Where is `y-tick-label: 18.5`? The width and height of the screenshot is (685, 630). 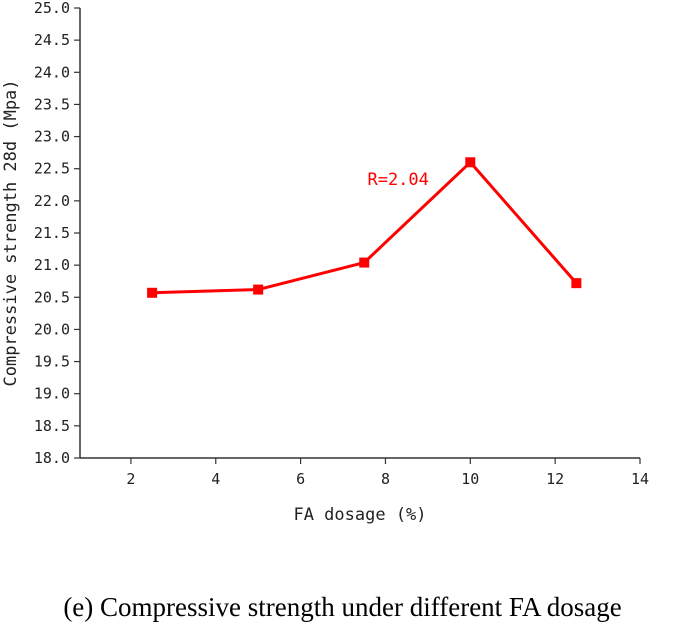
y-tick-label: 18.5 is located at coordinates (52, 426).